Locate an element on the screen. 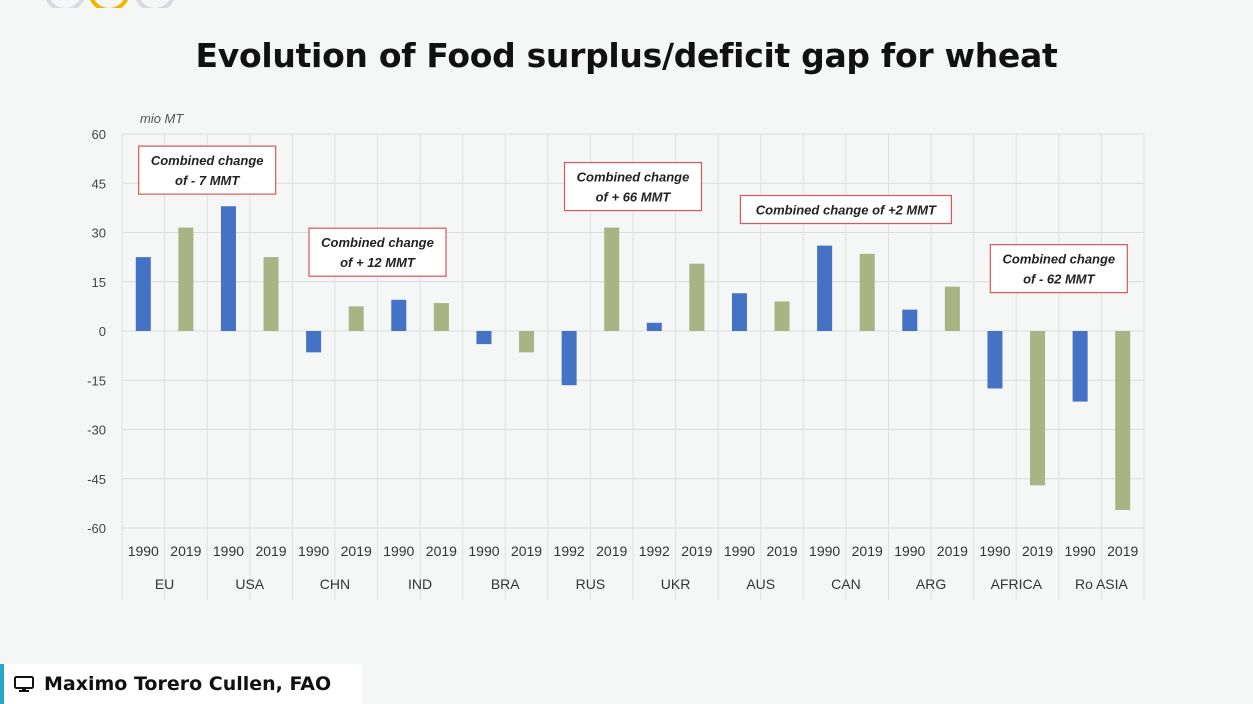  bar-arg-2019 is located at coordinates (952, 308).